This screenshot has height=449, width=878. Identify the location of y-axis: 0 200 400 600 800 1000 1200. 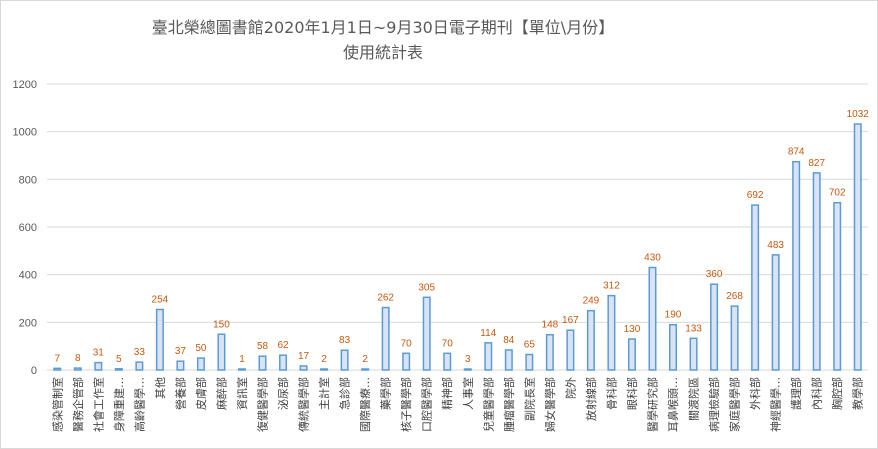
(25, 228).